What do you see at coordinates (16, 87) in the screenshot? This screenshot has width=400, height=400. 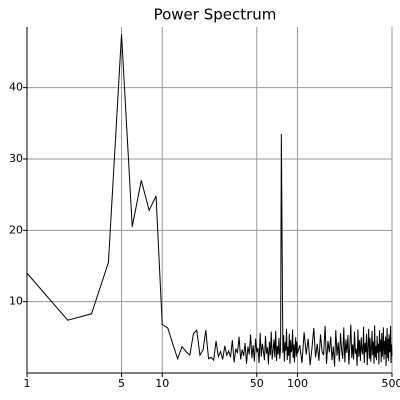 I see `y-tick-label: 40` at bounding box center [16, 87].